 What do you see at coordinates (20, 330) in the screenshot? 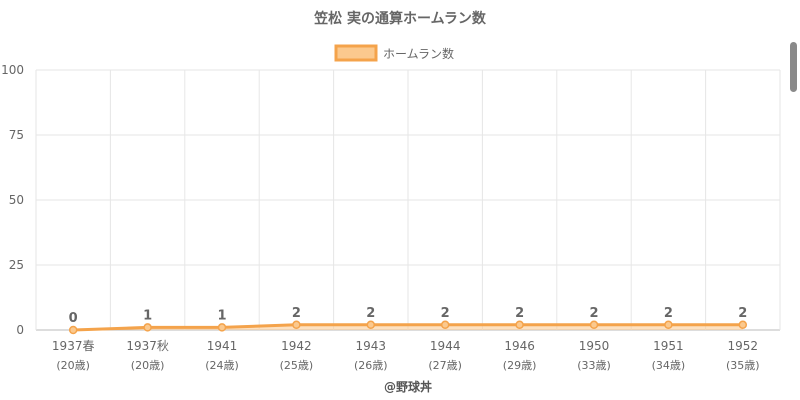
I see `y-tick-label: 0` at bounding box center [20, 330].